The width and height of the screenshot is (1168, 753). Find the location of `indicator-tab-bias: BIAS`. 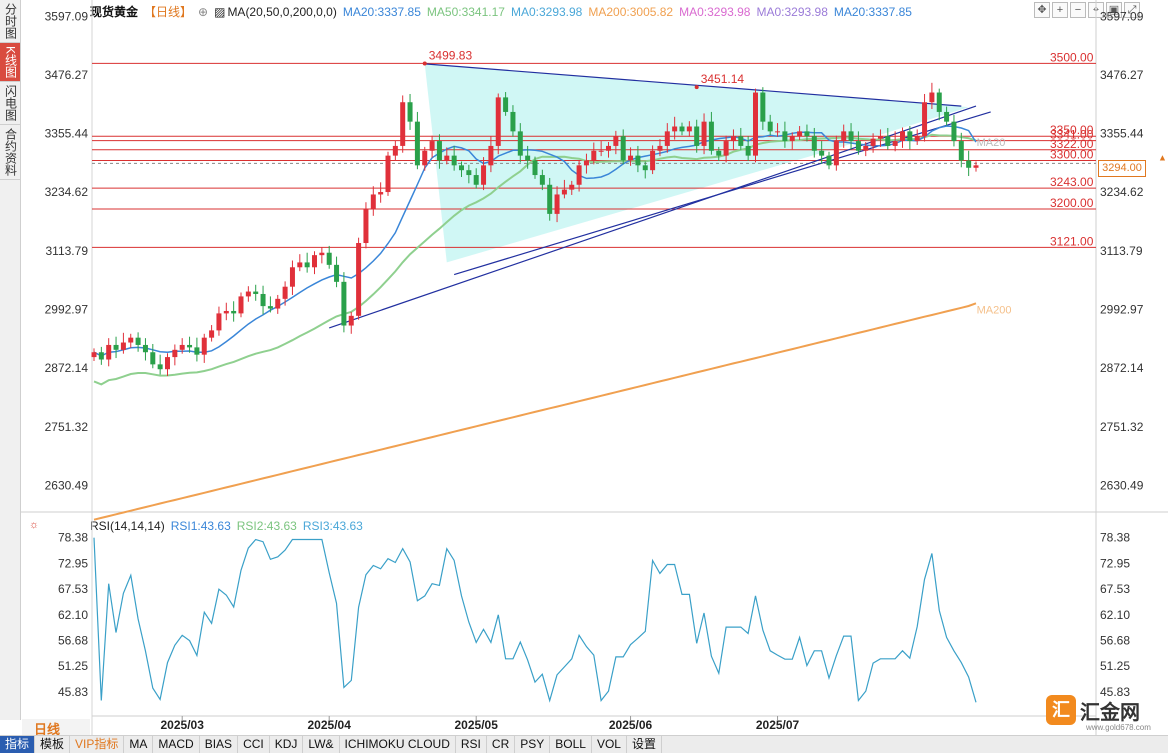

indicator-tab-bias: BIAS is located at coordinates (219, 744).